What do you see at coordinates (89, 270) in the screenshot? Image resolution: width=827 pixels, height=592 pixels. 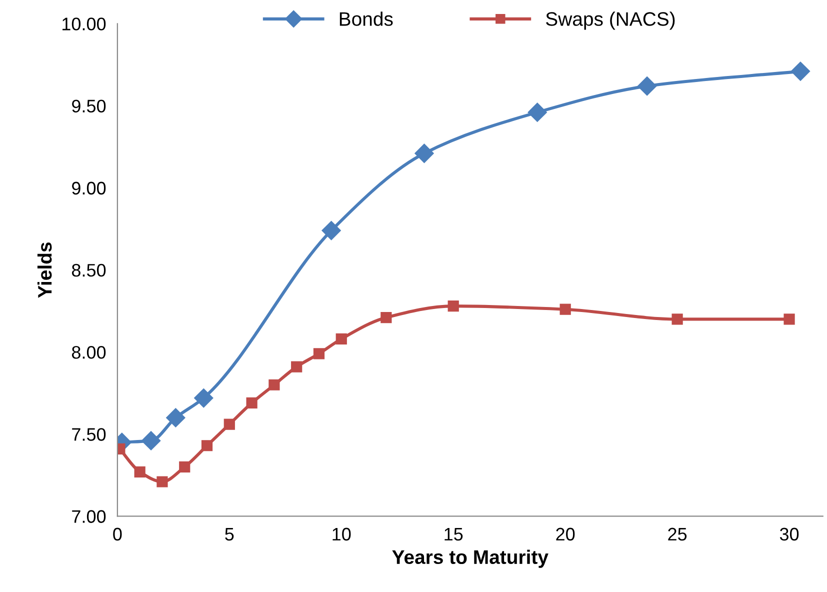 I see `y-tick-label: 8.50` at bounding box center [89, 270].